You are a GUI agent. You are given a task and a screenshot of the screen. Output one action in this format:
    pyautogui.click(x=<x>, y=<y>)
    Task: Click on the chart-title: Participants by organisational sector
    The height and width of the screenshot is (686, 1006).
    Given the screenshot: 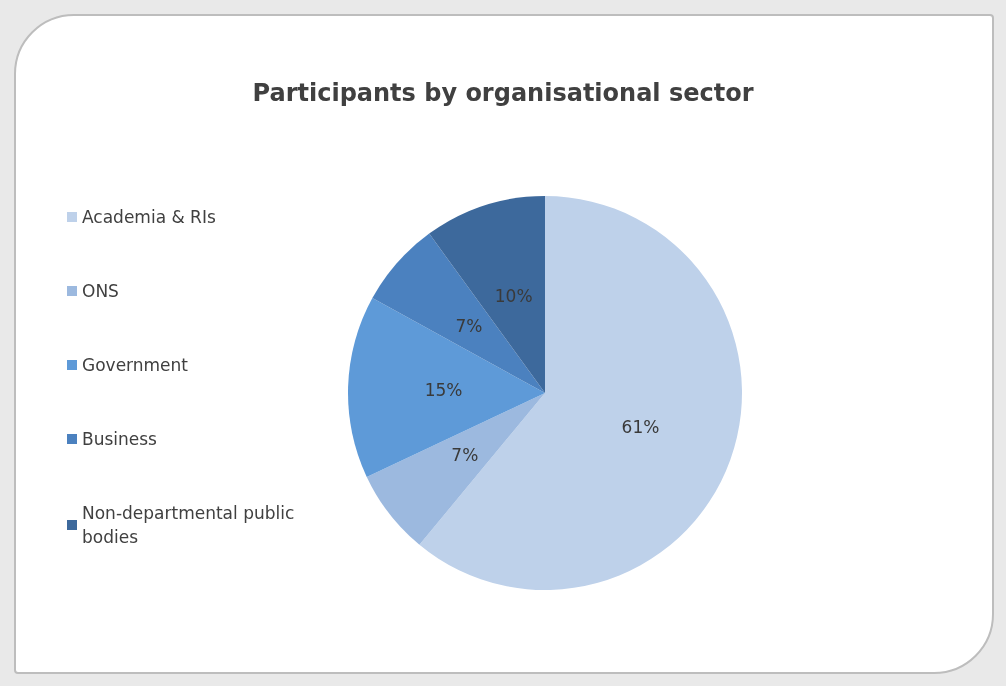 What is the action you would take?
    pyautogui.click(x=503, y=93)
    